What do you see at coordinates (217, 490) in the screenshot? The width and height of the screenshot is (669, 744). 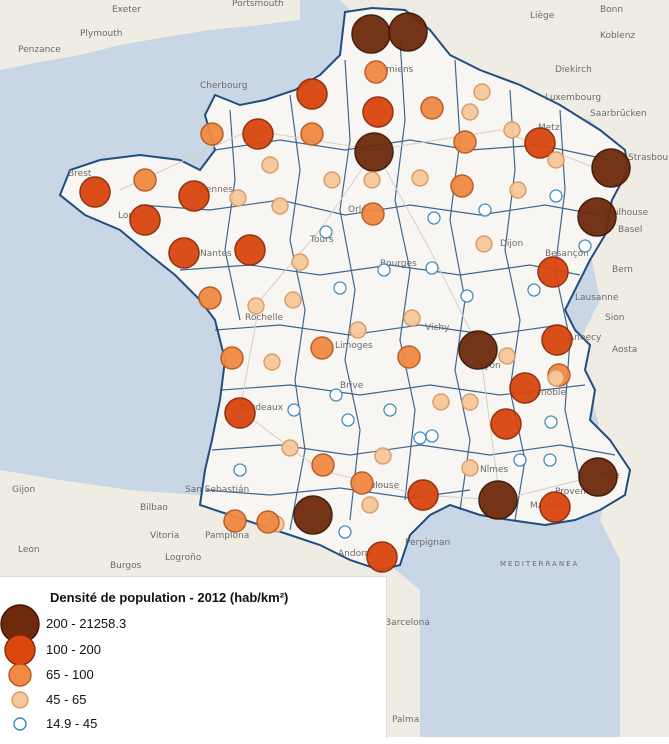 I see `place-label: San Sebastián` at bounding box center [217, 490].